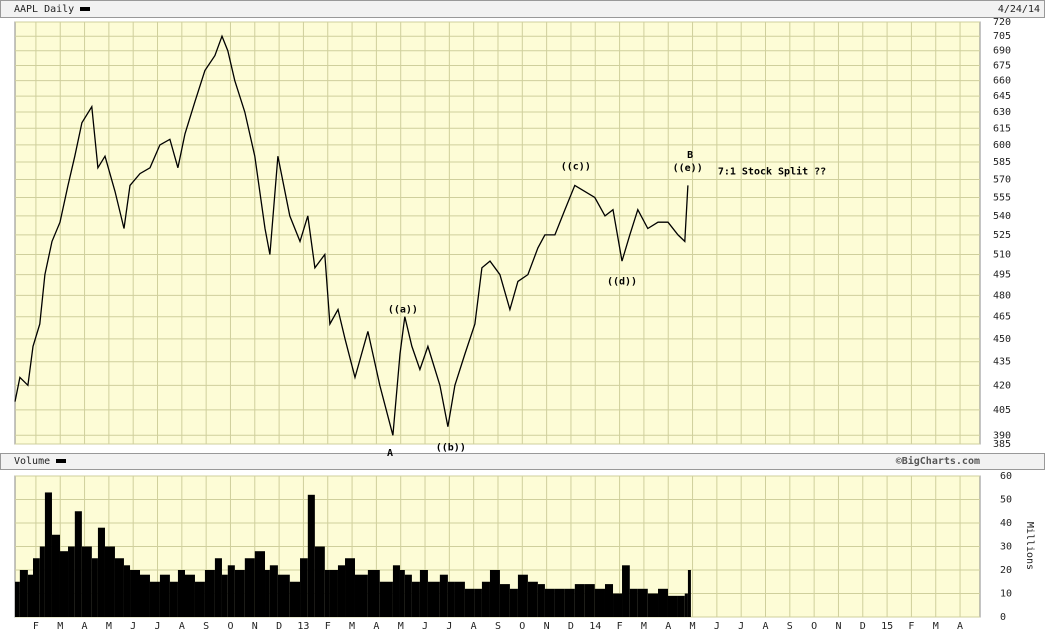  Describe the element at coordinates (1002, 81) in the screenshot. I see `y-tick-label: 660` at that location.